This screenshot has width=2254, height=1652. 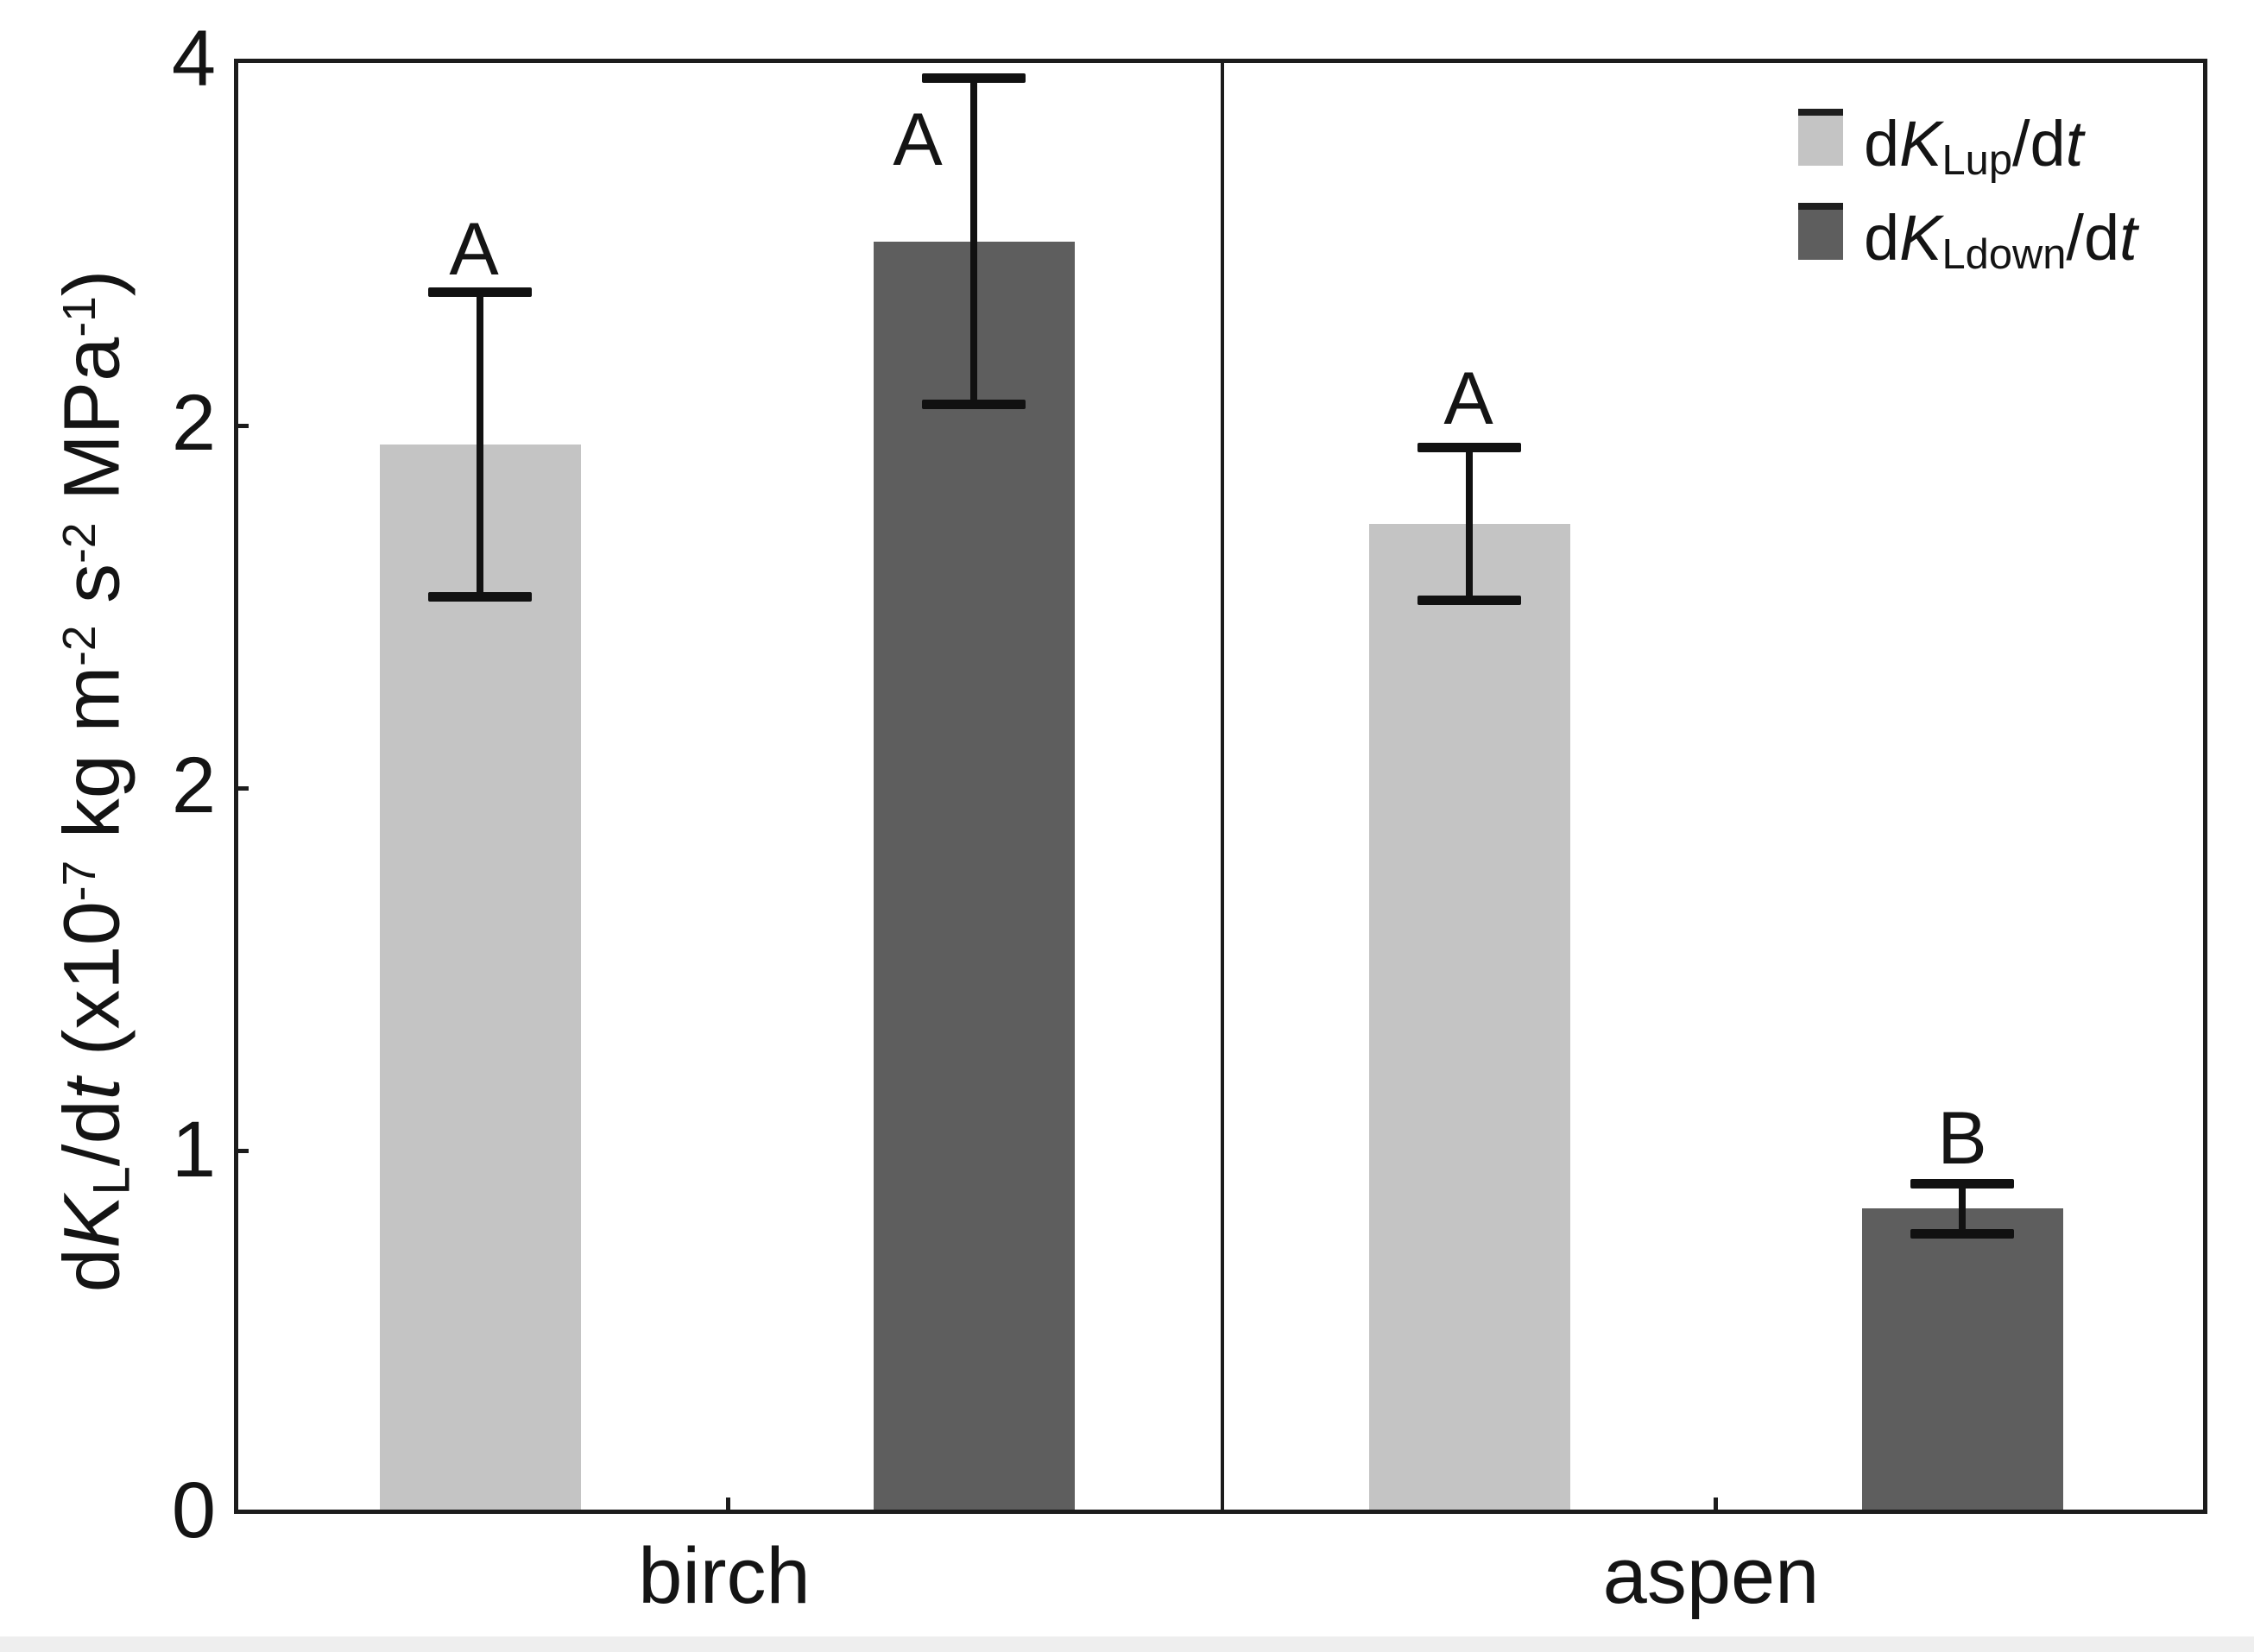 I want to click on y-title-close: ), so click(x=91, y=283).